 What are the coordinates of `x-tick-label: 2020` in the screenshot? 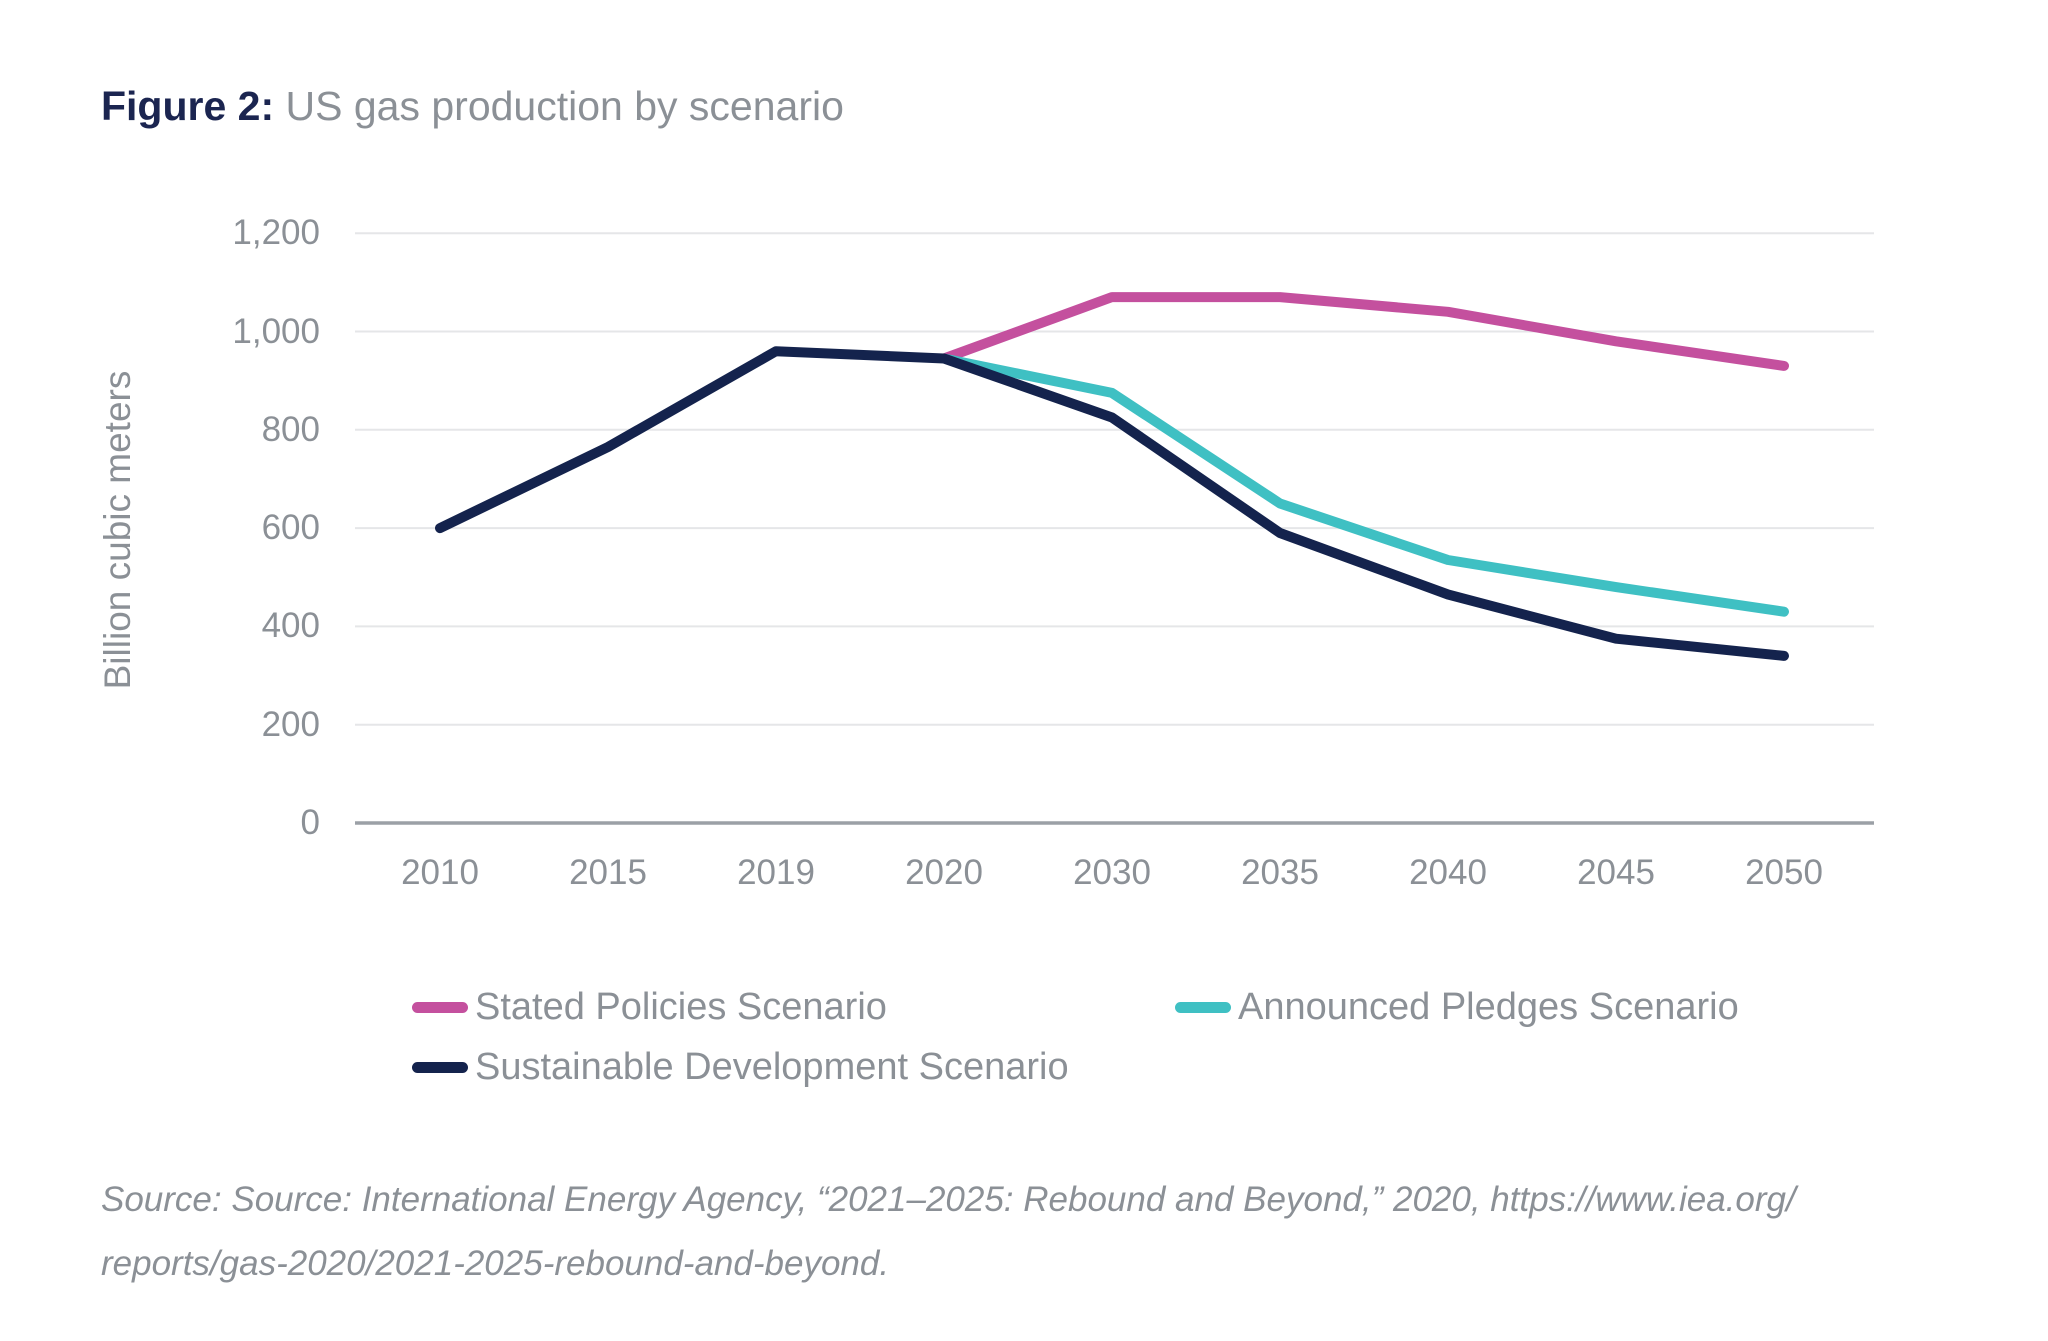 It's located at (944, 872).